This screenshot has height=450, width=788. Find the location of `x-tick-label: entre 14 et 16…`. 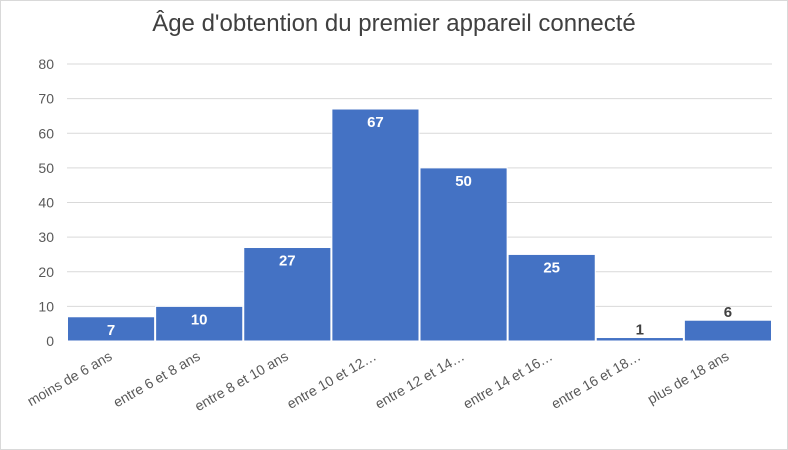

x-tick-label: entre 14 et 16… is located at coordinates (507, 380).